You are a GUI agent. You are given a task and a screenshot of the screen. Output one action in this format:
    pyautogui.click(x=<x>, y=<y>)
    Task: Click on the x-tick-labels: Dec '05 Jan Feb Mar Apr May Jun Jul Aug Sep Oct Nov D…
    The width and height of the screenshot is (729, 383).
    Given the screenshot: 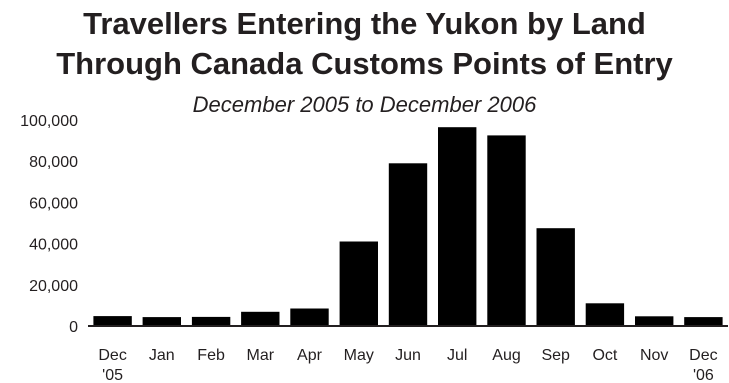 What is the action you would take?
    pyautogui.click(x=407, y=365)
    